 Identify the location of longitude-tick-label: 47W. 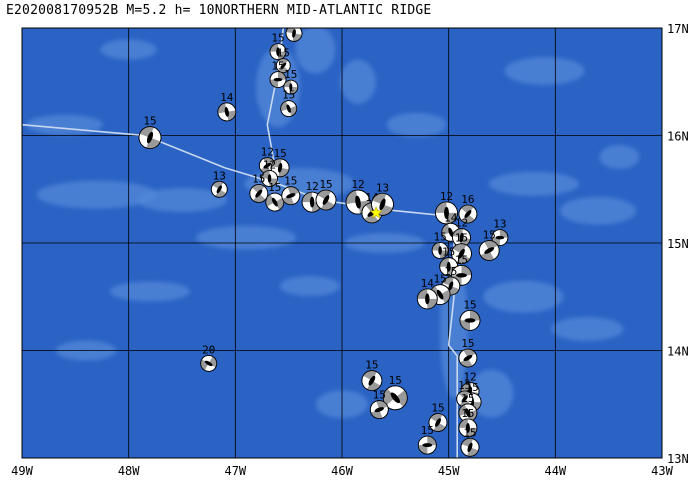
(235, 471).